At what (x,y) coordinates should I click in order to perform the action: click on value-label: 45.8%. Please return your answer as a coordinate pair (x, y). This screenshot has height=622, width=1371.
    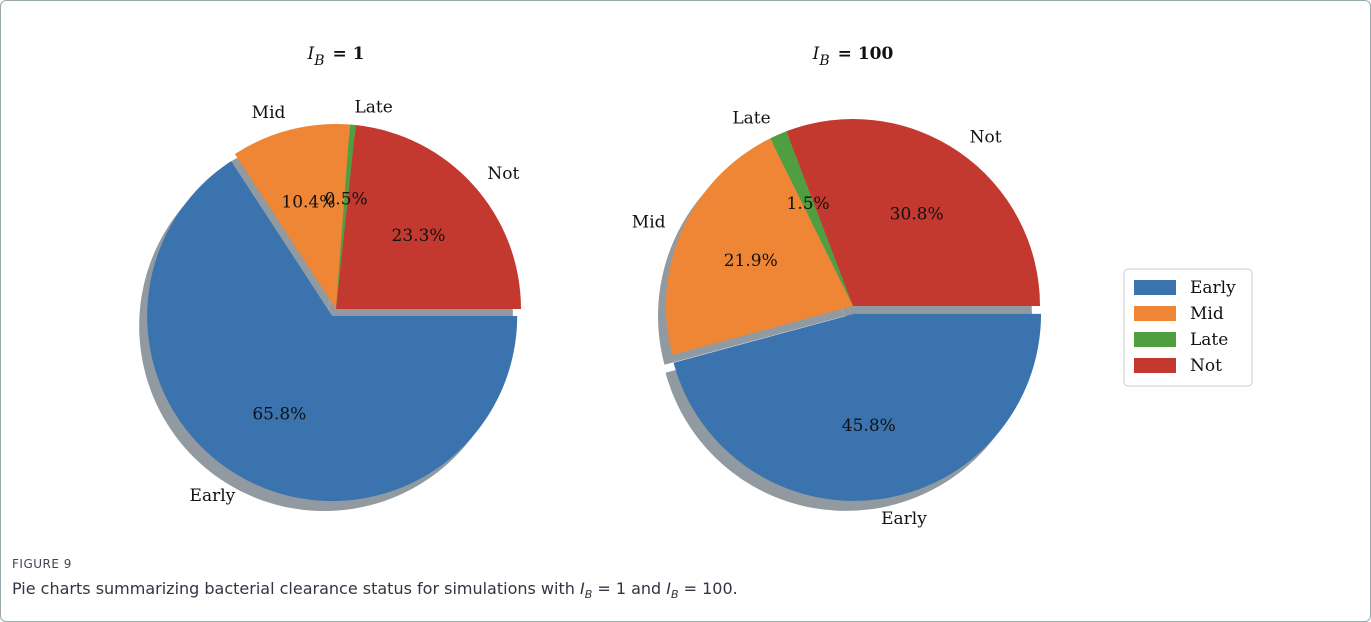
    Looking at the image, I should click on (869, 426).